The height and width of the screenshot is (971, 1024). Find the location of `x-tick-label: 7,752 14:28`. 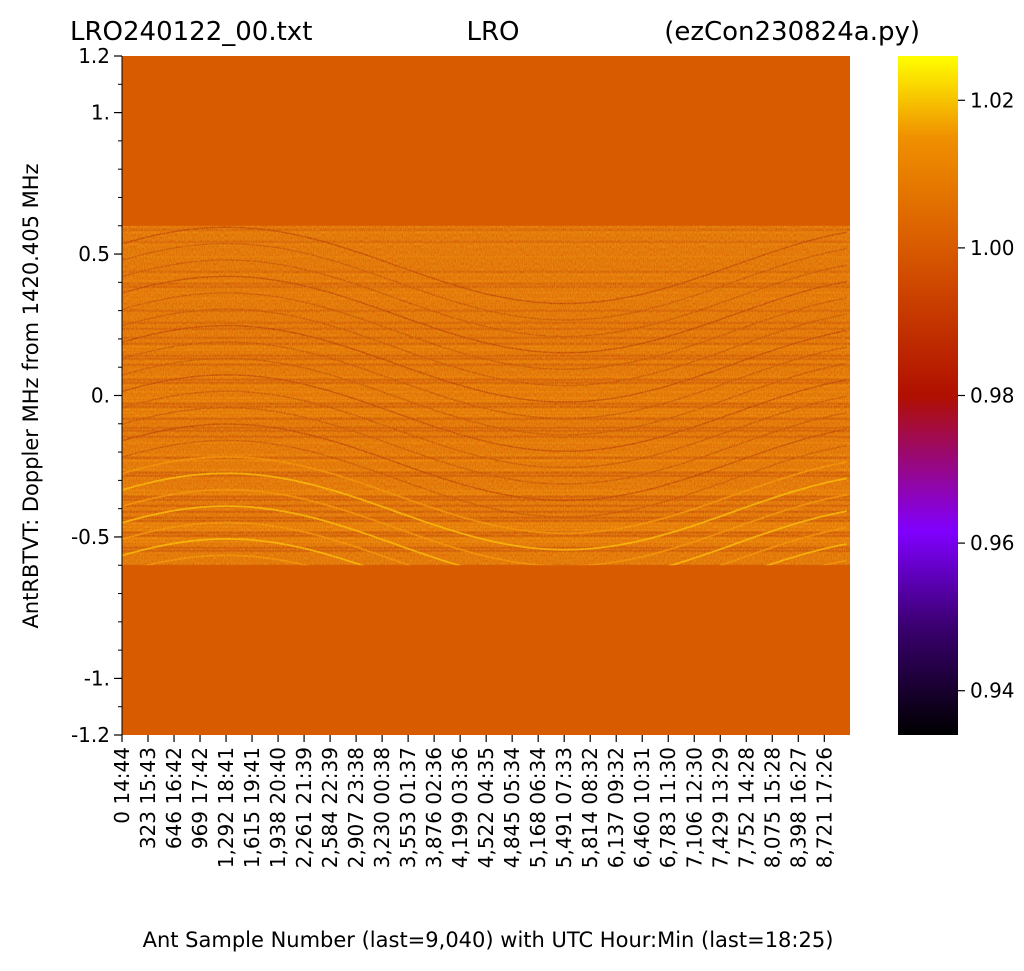

x-tick-label: 7,752 14:28 is located at coordinates (746, 807).